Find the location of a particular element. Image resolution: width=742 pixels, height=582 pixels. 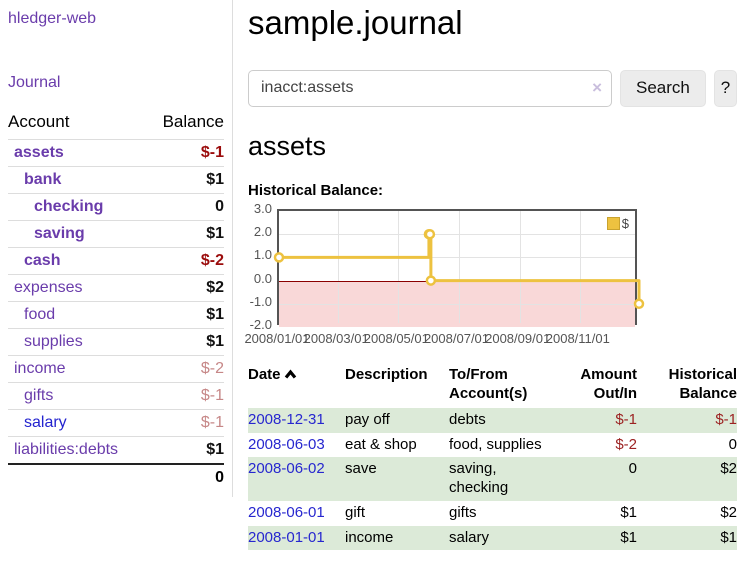

transaction-amount: 0 is located at coordinates (632, 469).